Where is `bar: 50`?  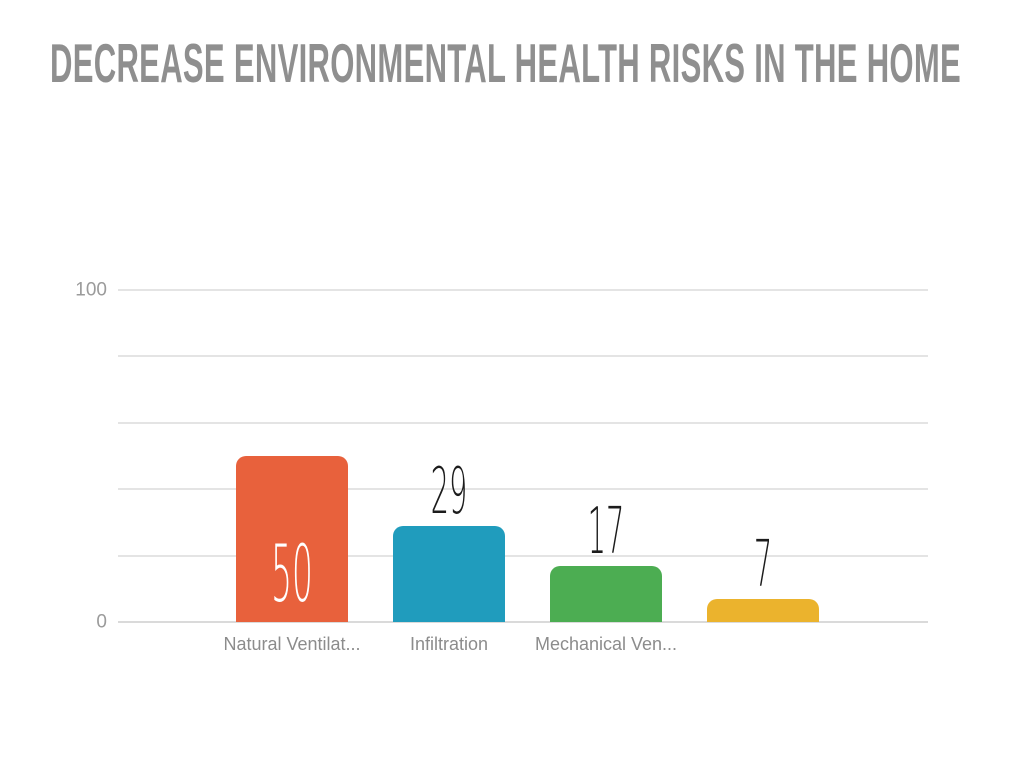 bar: 50 is located at coordinates (292, 539).